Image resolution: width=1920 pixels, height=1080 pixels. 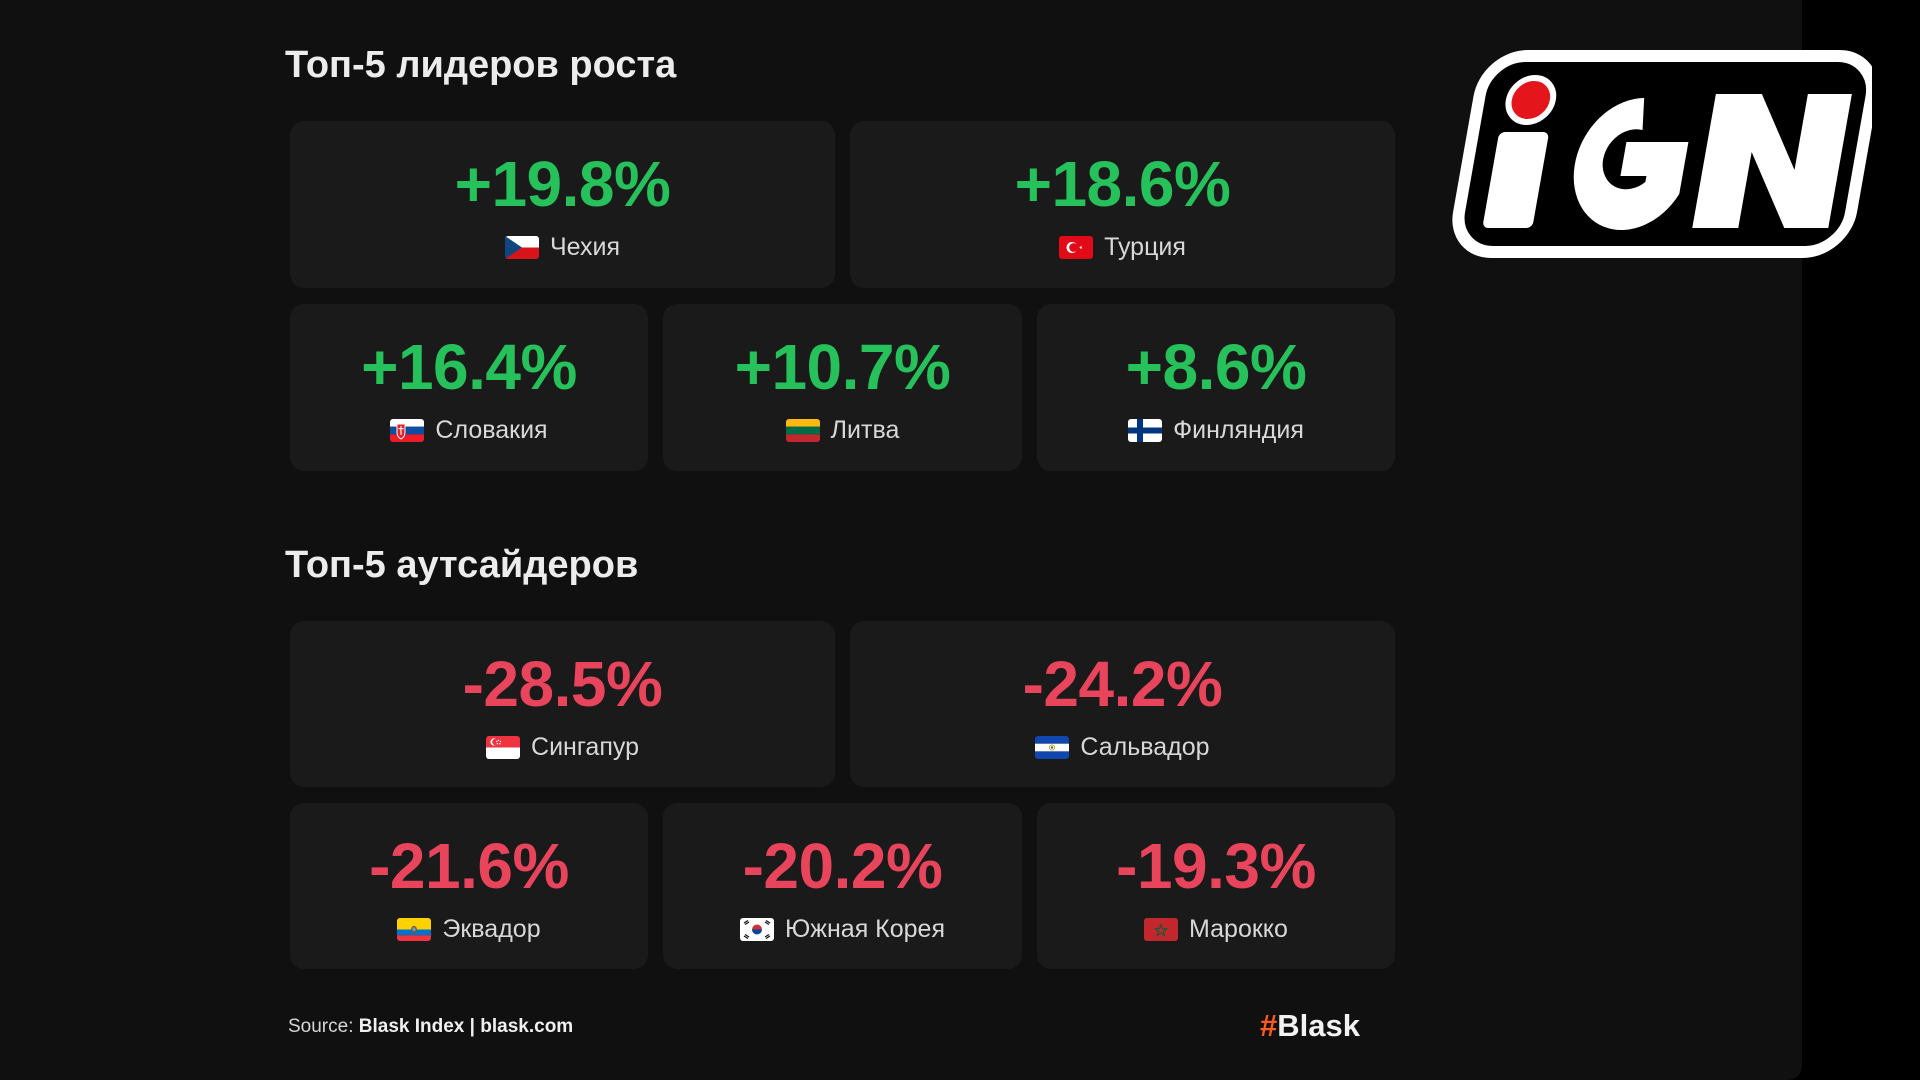 I want to click on country-label: Сальвадор, so click(x=1122, y=747).